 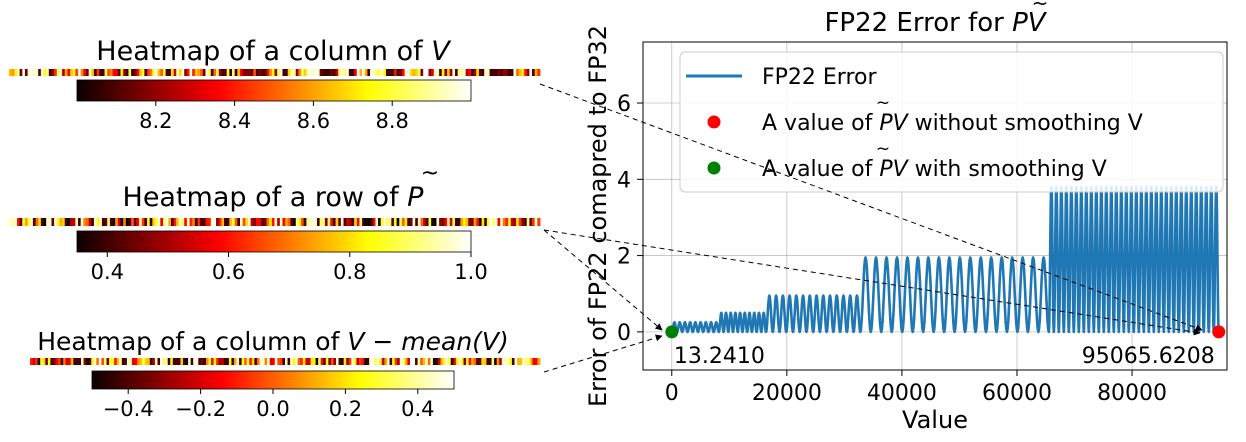 What do you see at coordinates (273, 380) in the screenshot?
I see `heatmap-3-colorbar` at bounding box center [273, 380].